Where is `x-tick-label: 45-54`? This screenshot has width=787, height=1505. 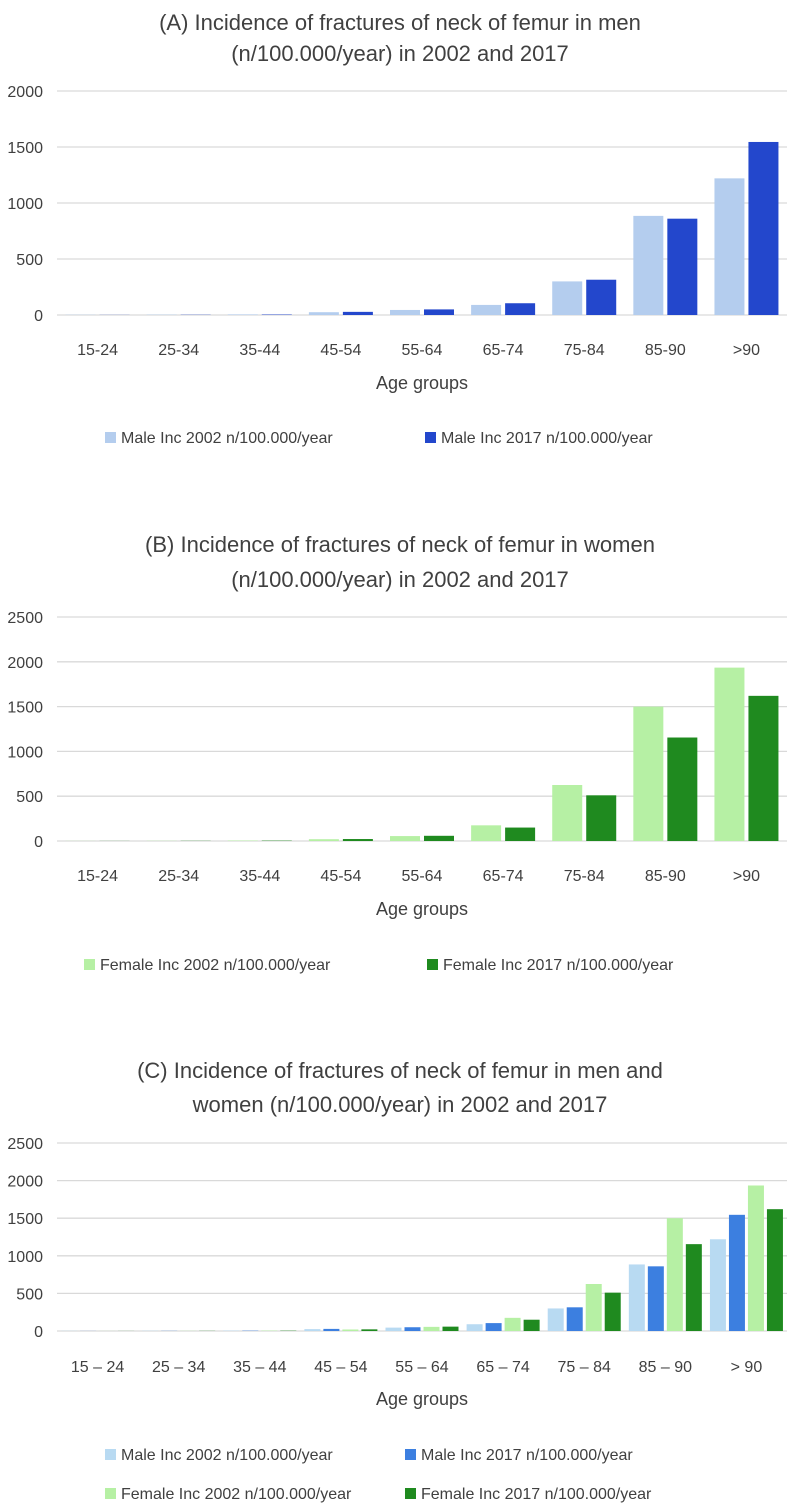
x-tick-label: 45-54 is located at coordinates (340, 876).